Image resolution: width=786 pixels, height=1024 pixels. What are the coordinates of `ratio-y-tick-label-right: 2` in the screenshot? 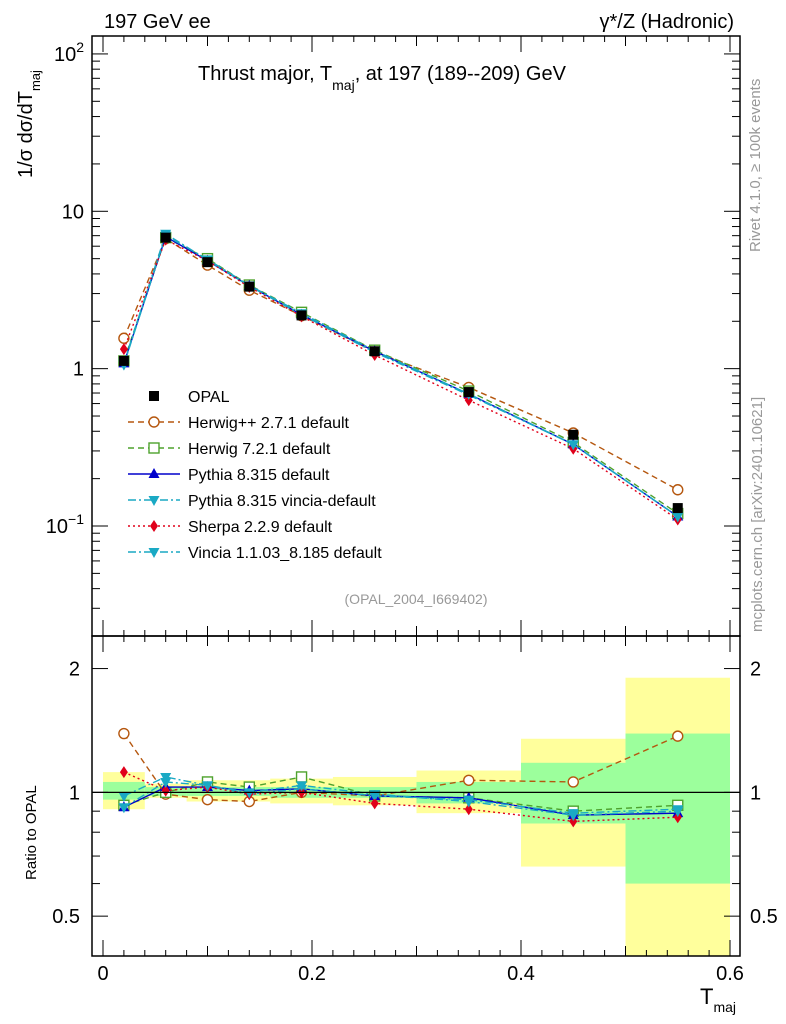 It's located at (755, 670).